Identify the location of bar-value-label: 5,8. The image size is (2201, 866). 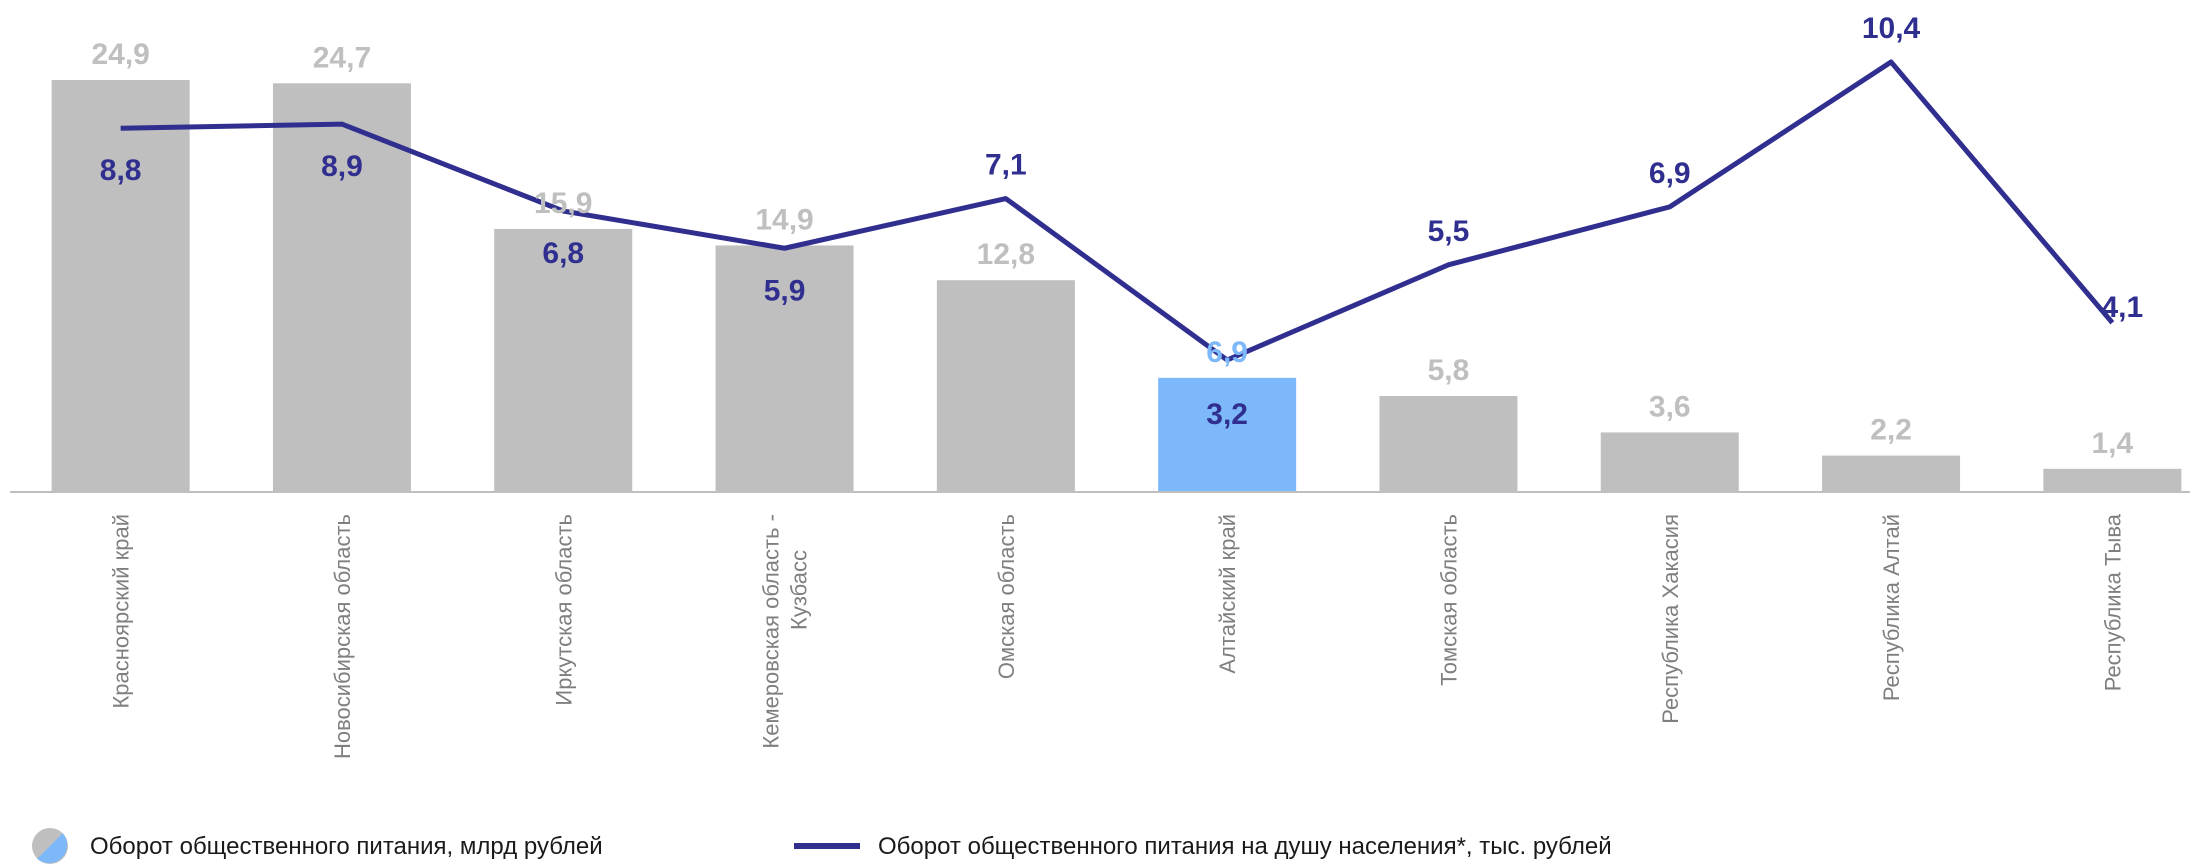
(1449, 370).